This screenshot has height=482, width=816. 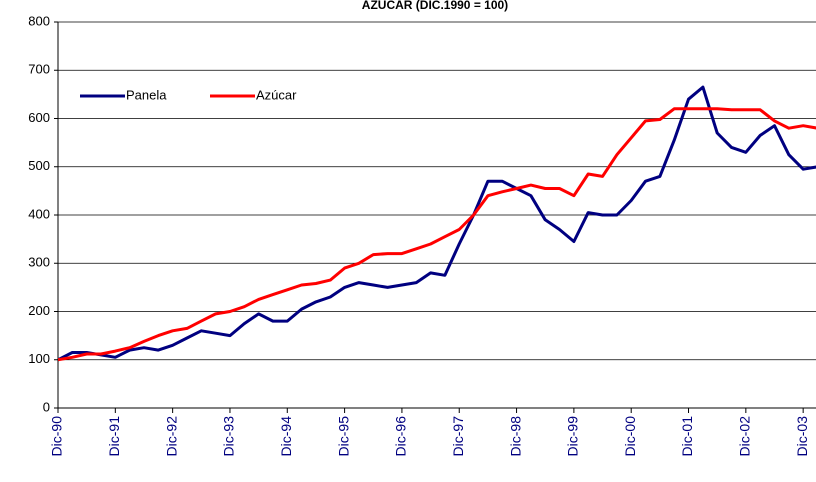 What do you see at coordinates (39, 69) in the screenshot?
I see `y-tick-label: 700` at bounding box center [39, 69].